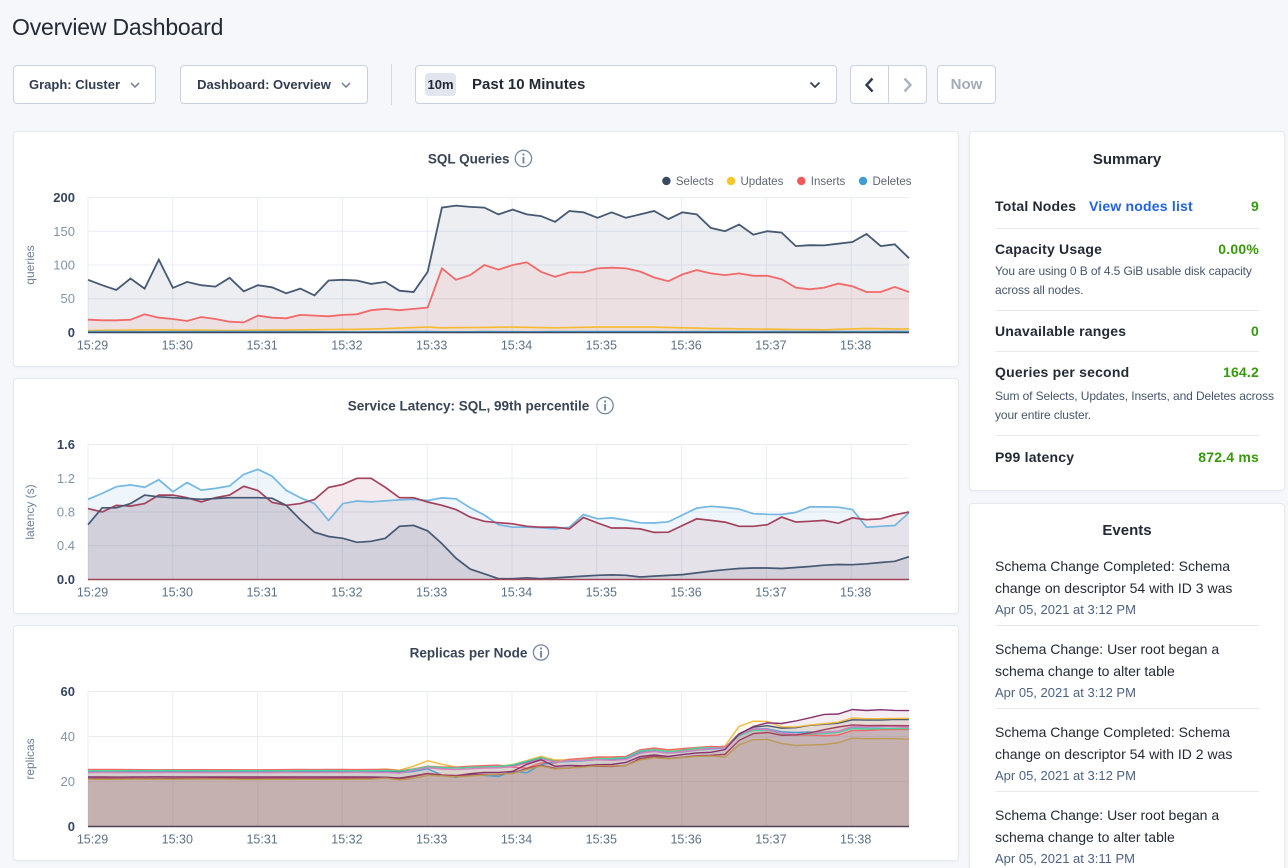  I want to click on svg-text: queries, so click(30, 264).